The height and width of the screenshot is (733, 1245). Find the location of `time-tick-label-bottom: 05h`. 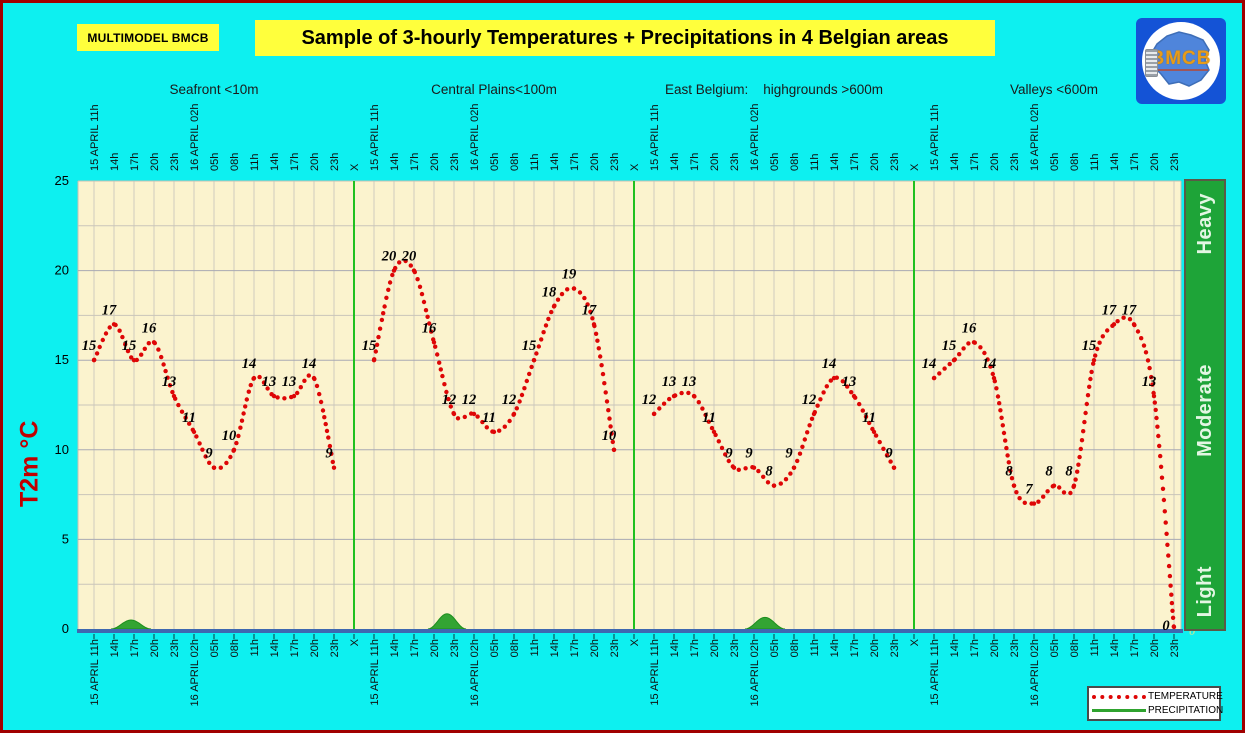

time-tick-label-bottom: 05h is located at coordinates (215, 648).